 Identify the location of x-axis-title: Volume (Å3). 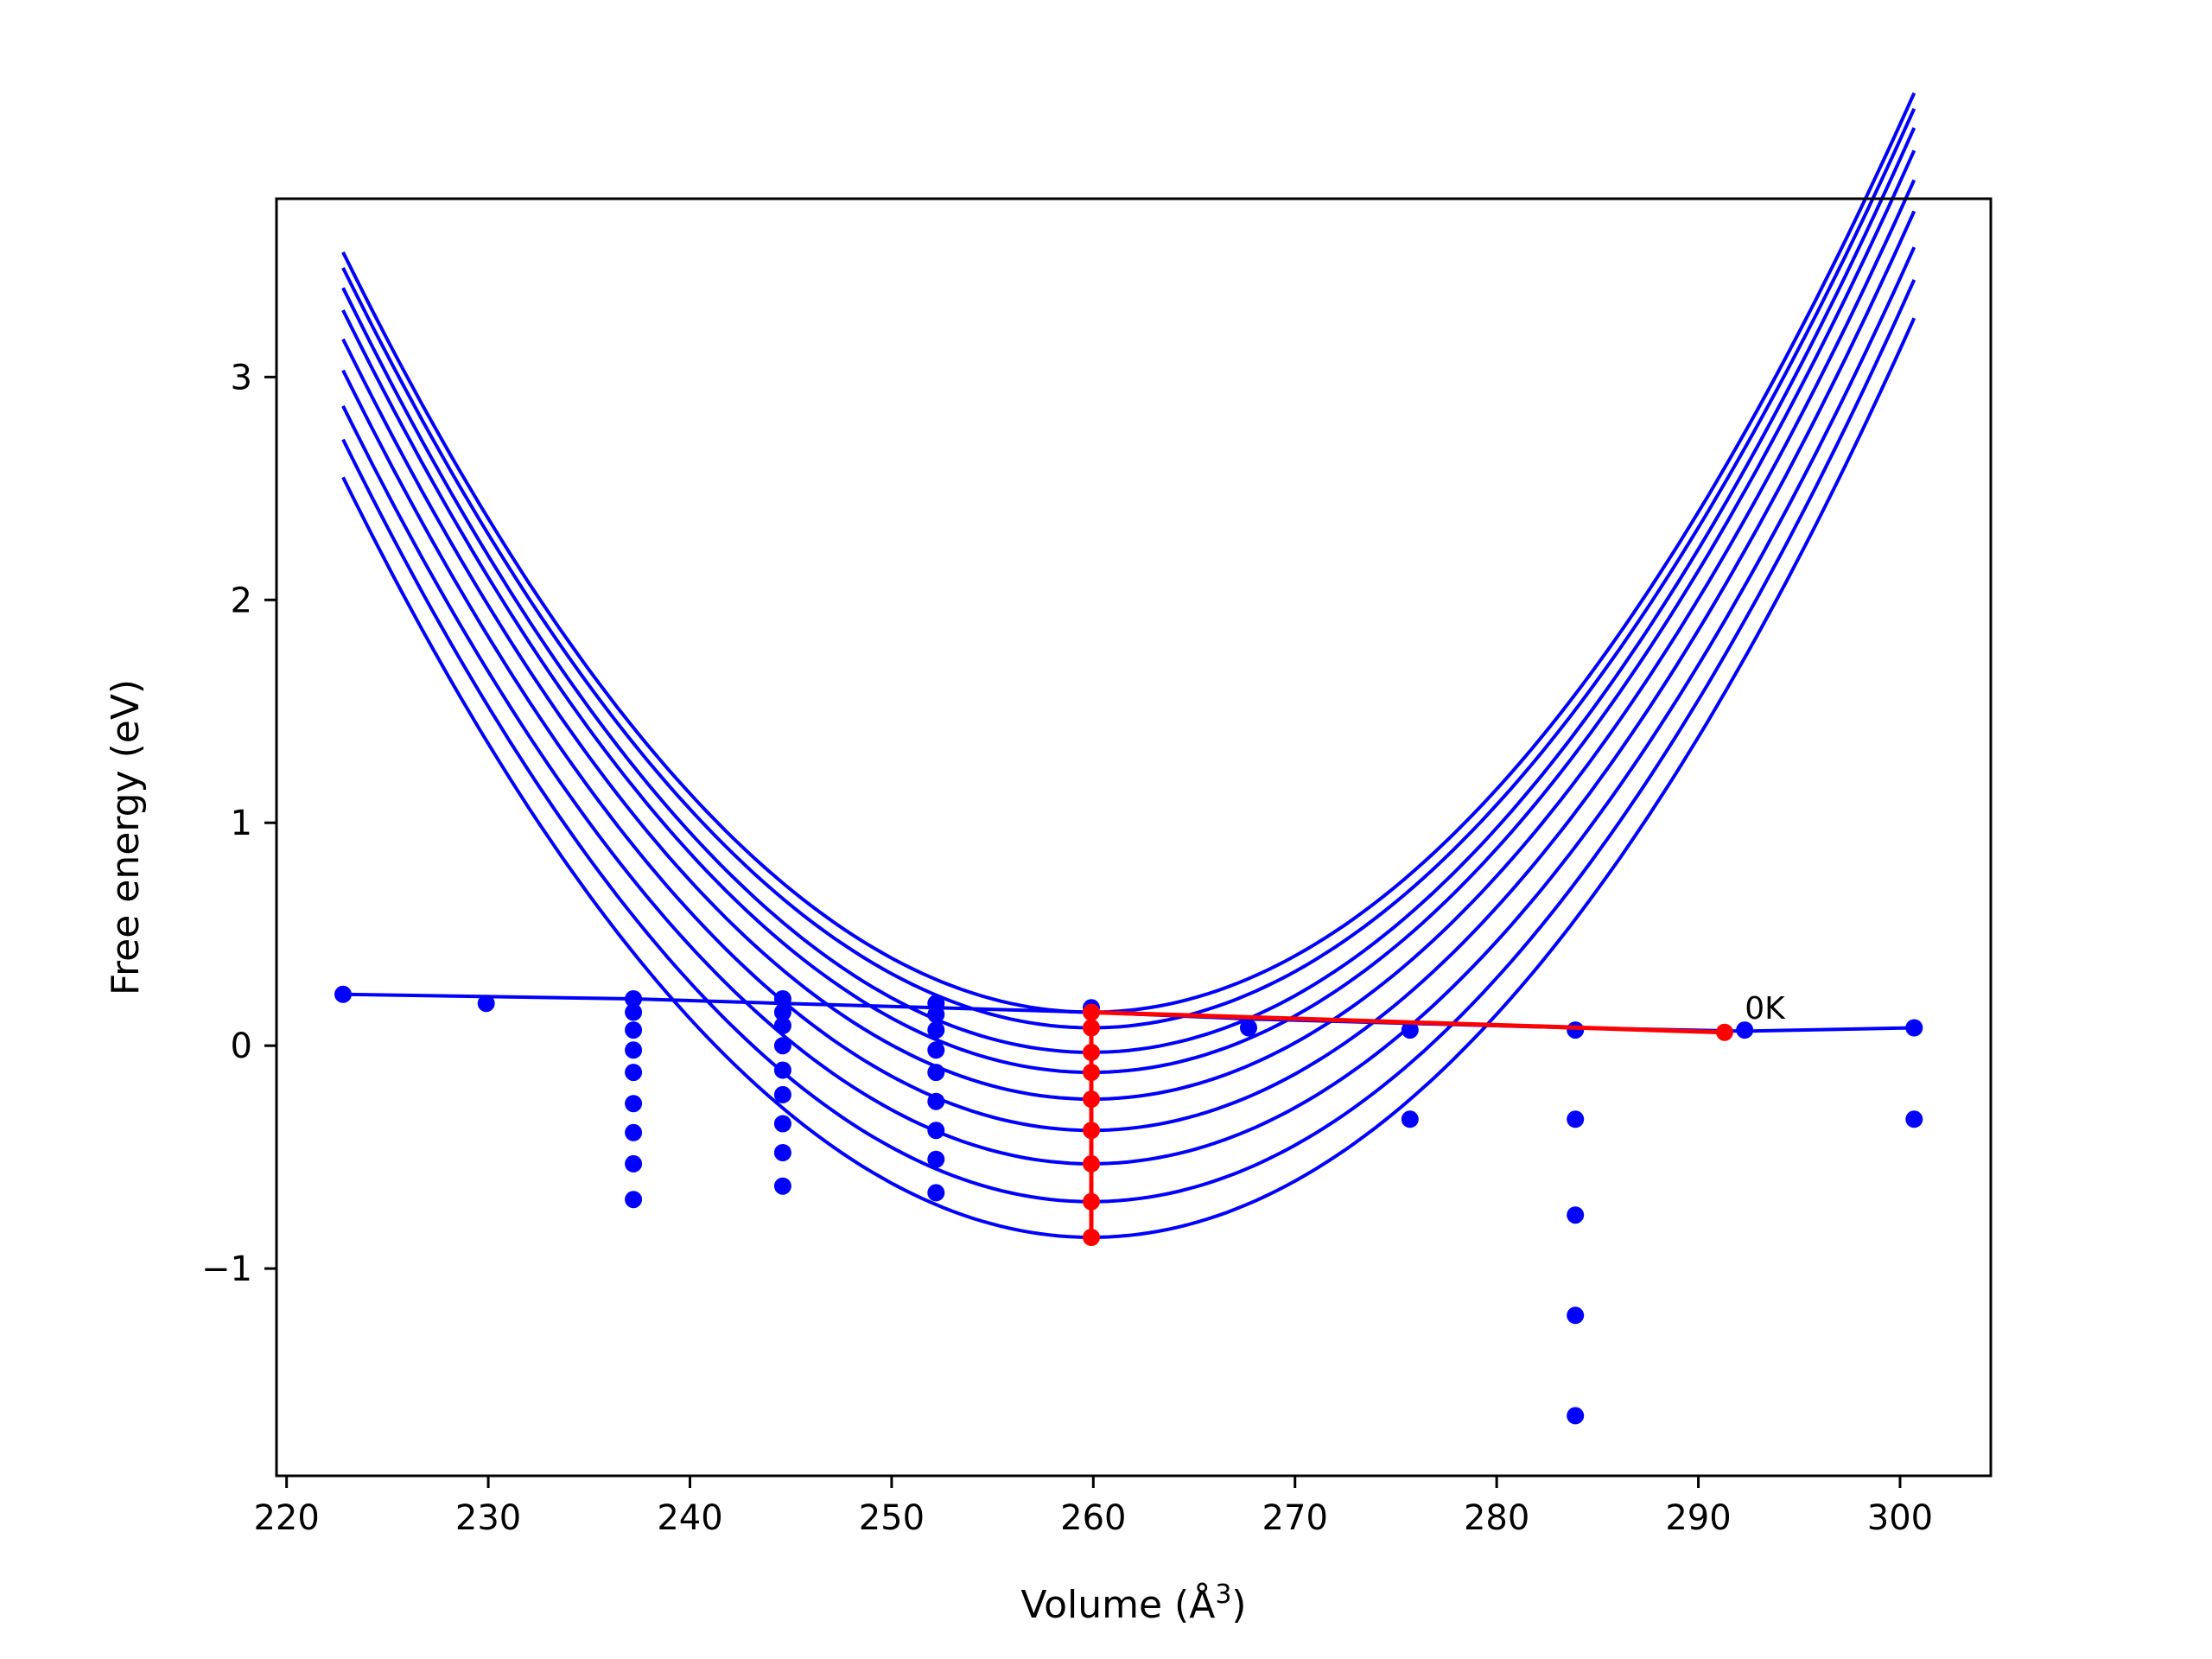
(1133, 1604).